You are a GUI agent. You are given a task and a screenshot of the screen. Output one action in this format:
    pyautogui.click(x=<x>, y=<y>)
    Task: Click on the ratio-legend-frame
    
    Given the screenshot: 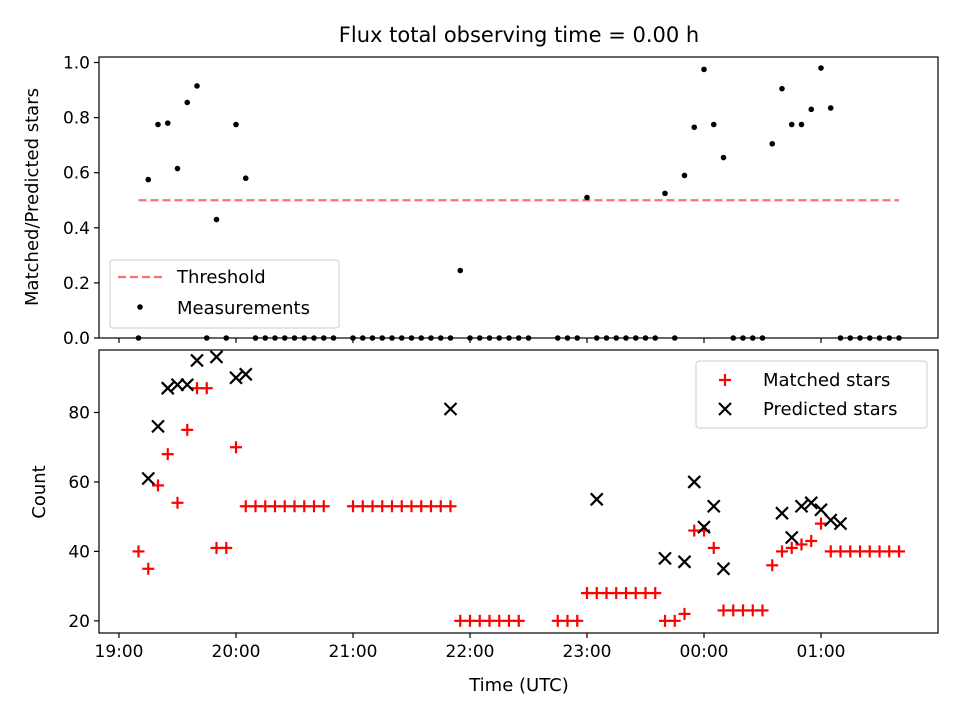 What is the action you would take?
    pyautogui.click(x=224, y=294)
    